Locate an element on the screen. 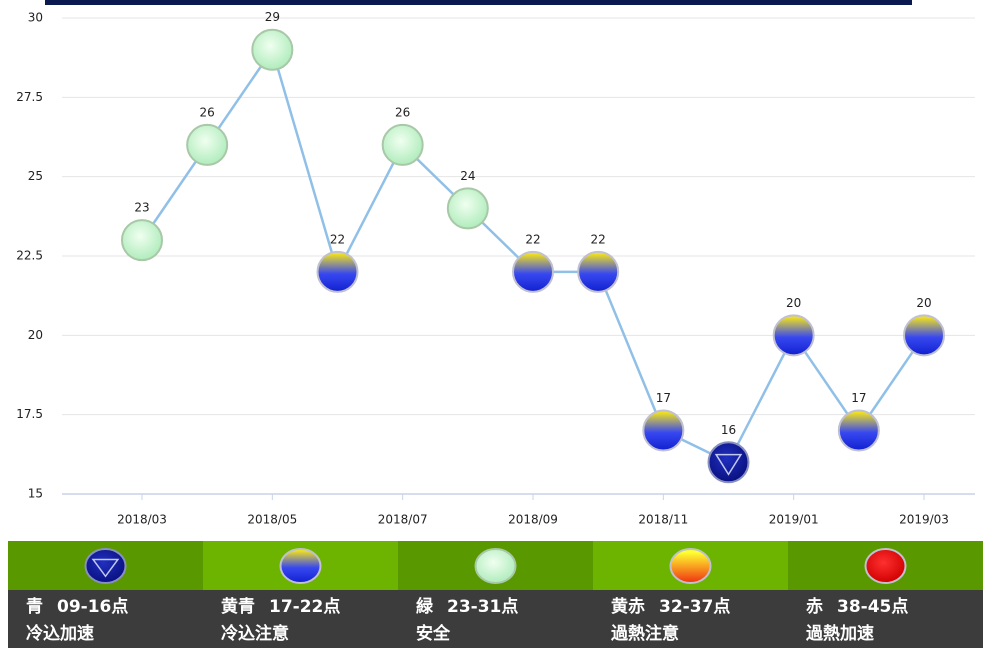 Image resolution: width=985 pixels, height=652 pixels. legend-label: 青 09-16点 is located at coordinates (77, 606).